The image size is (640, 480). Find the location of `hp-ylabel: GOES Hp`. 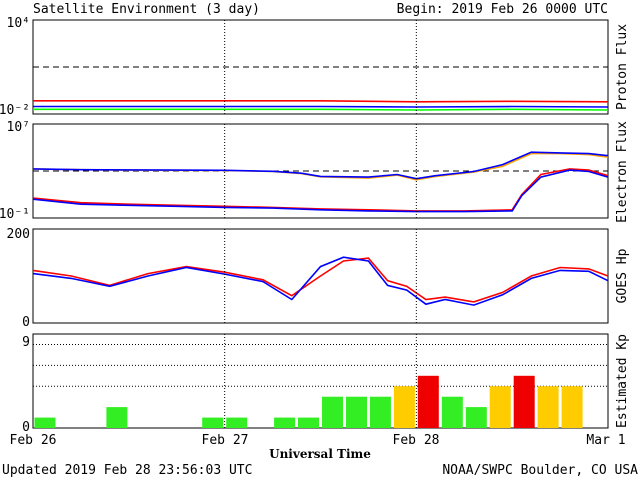

hp-ylabel: GOES Hp is located at coordinates (622, 275).